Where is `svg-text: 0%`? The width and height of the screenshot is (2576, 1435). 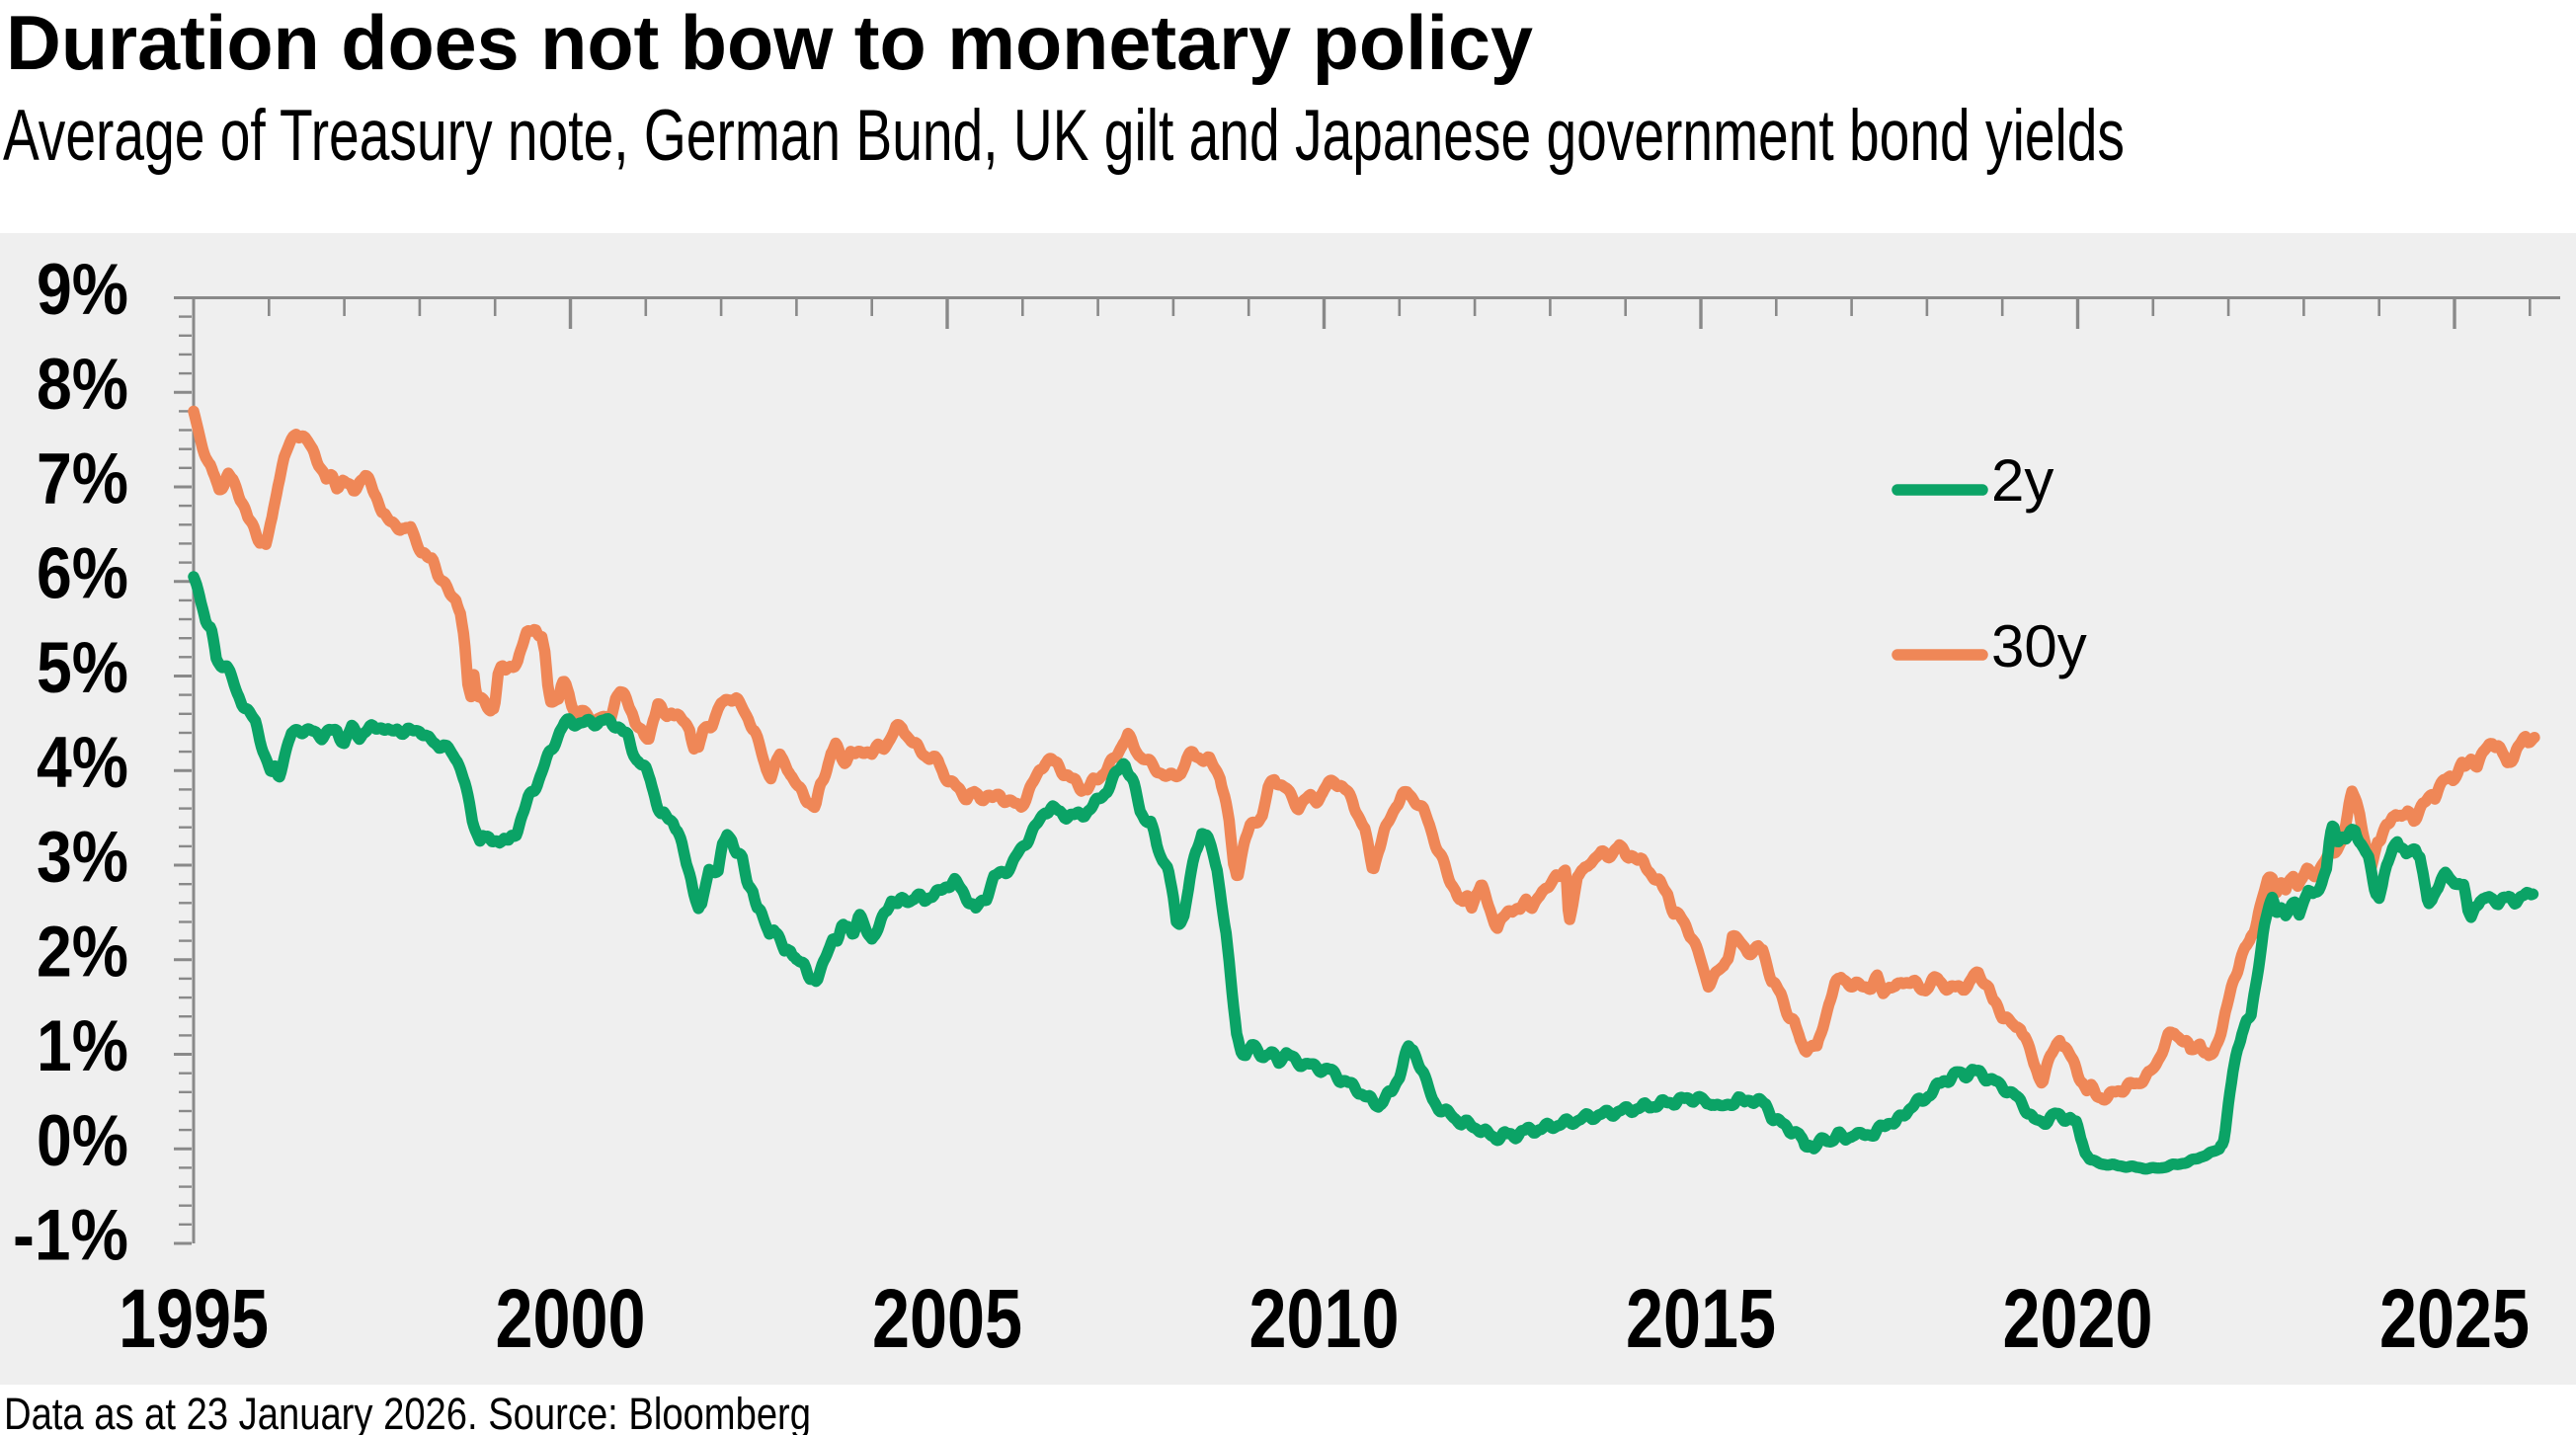 svg-text: 0% is located at coordinates (82, 1141).